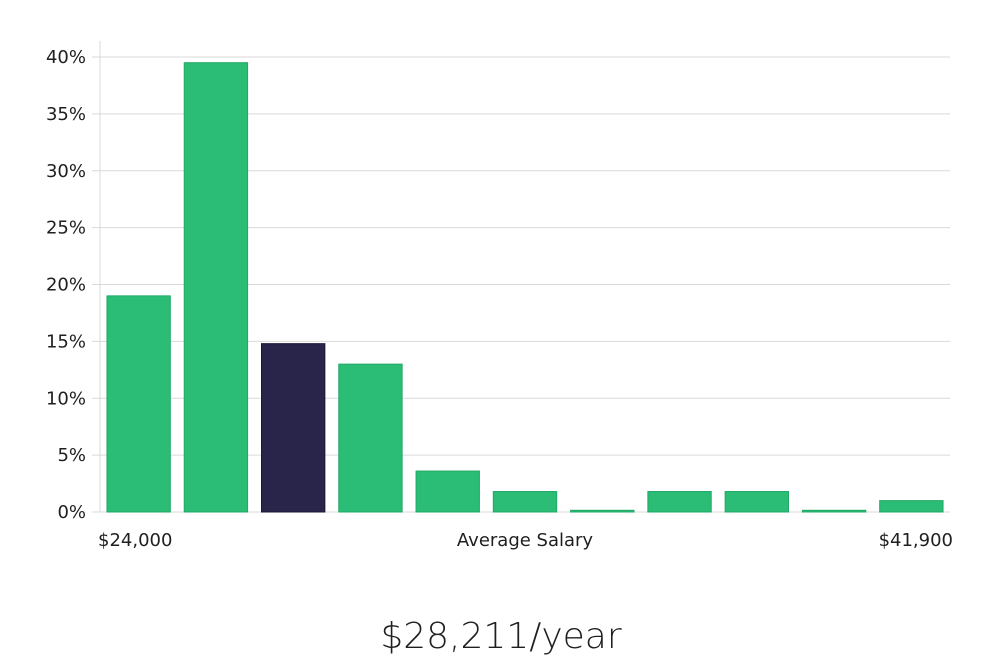  What do you see at coordinates (66, 57) in the screenshot?
I see `y-tick-label: 40%` at bounding box center [66, 57].